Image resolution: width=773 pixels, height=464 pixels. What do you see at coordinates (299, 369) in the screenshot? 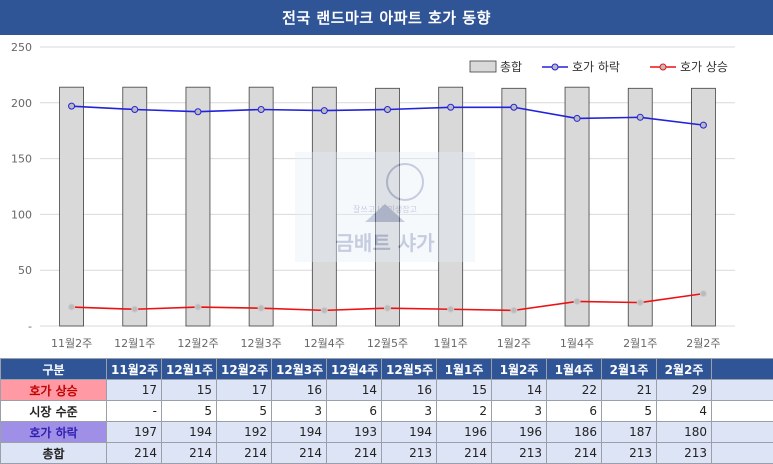
I see `table-column-header: 12월3주` at bounding box center [299, 369].